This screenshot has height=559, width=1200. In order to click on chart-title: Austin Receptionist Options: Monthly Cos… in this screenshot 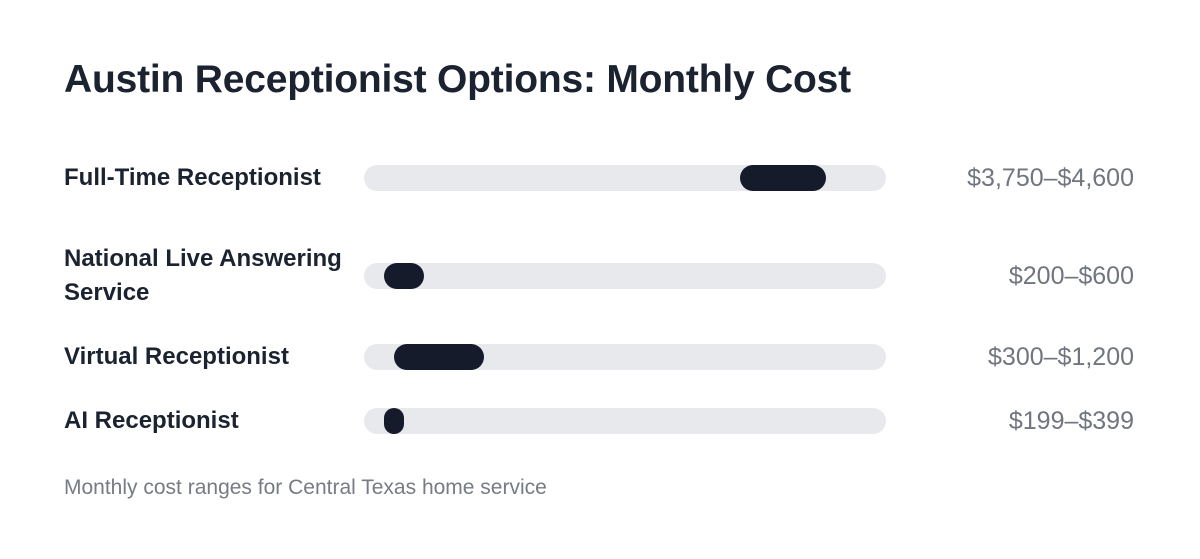, I will do `click(457, 79)`.